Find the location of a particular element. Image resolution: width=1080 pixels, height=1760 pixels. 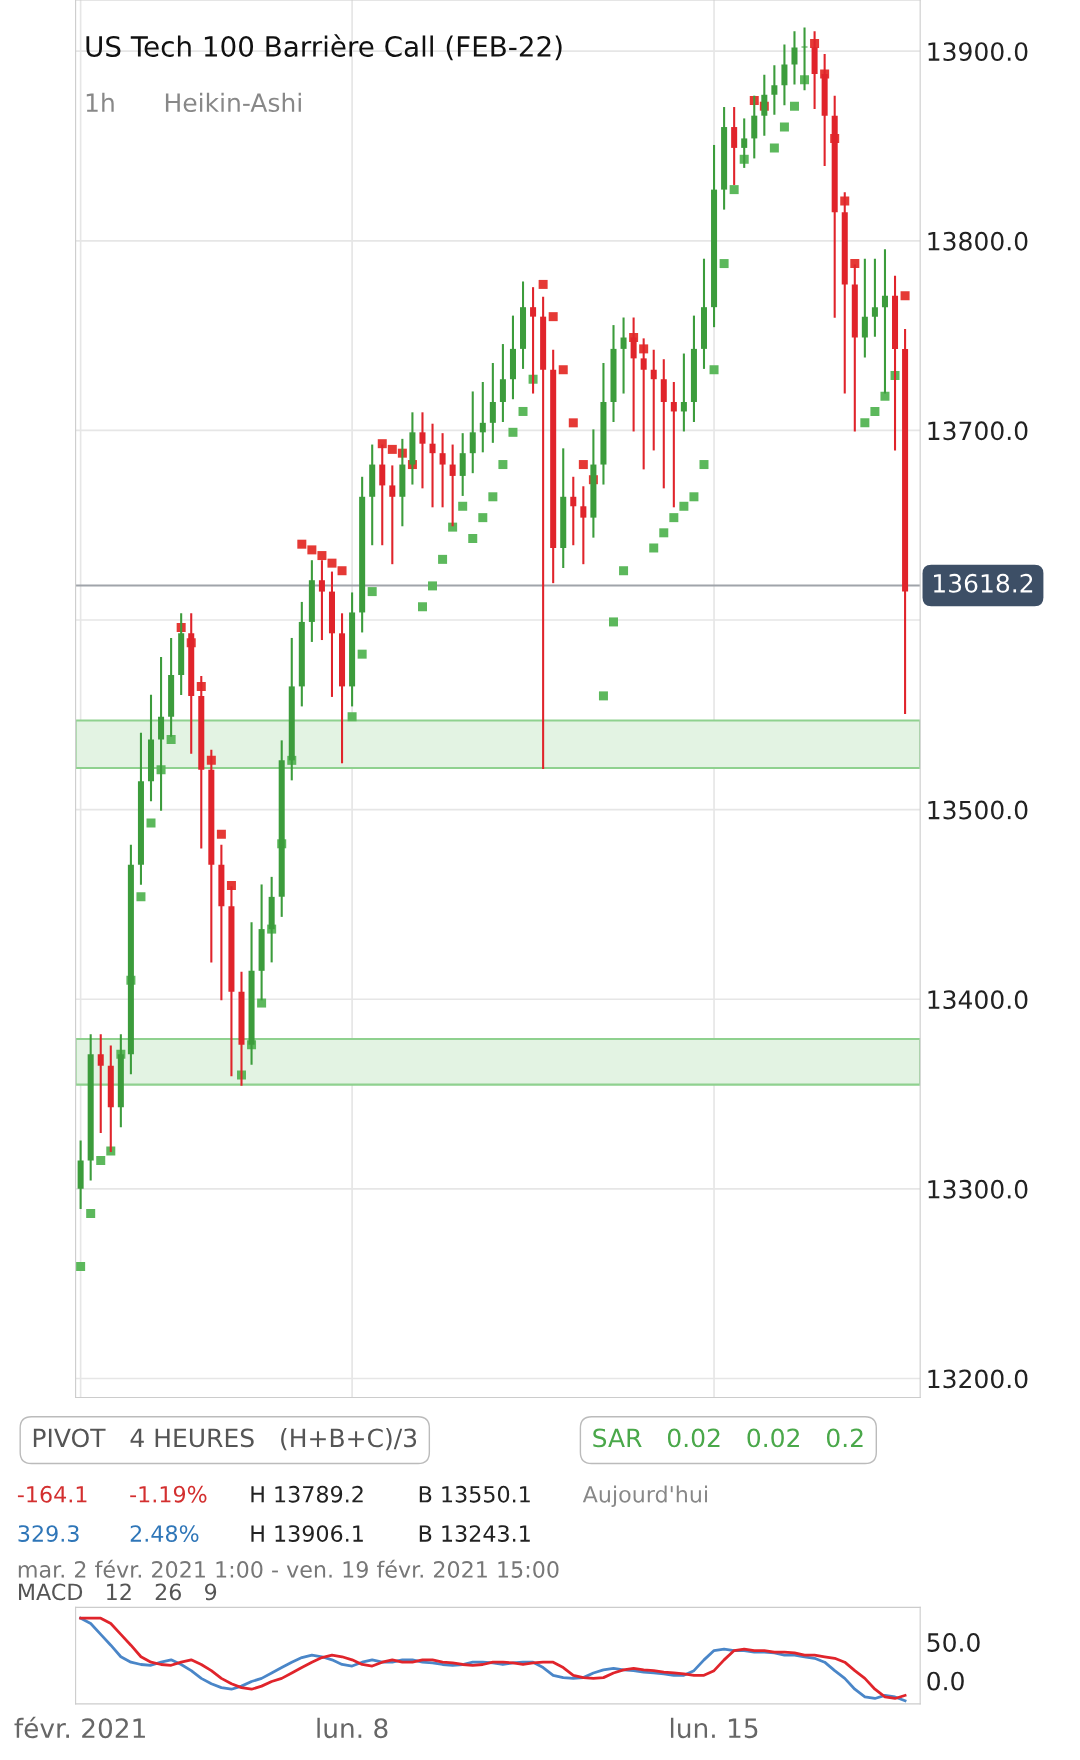

text: H 13906.1 is located at coordinates (307, 1533).